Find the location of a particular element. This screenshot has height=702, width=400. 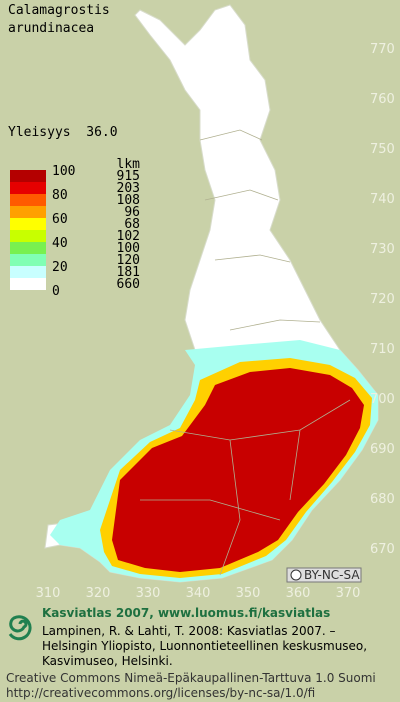

grid-label-x: 360 is located at coordinates (298, 593).